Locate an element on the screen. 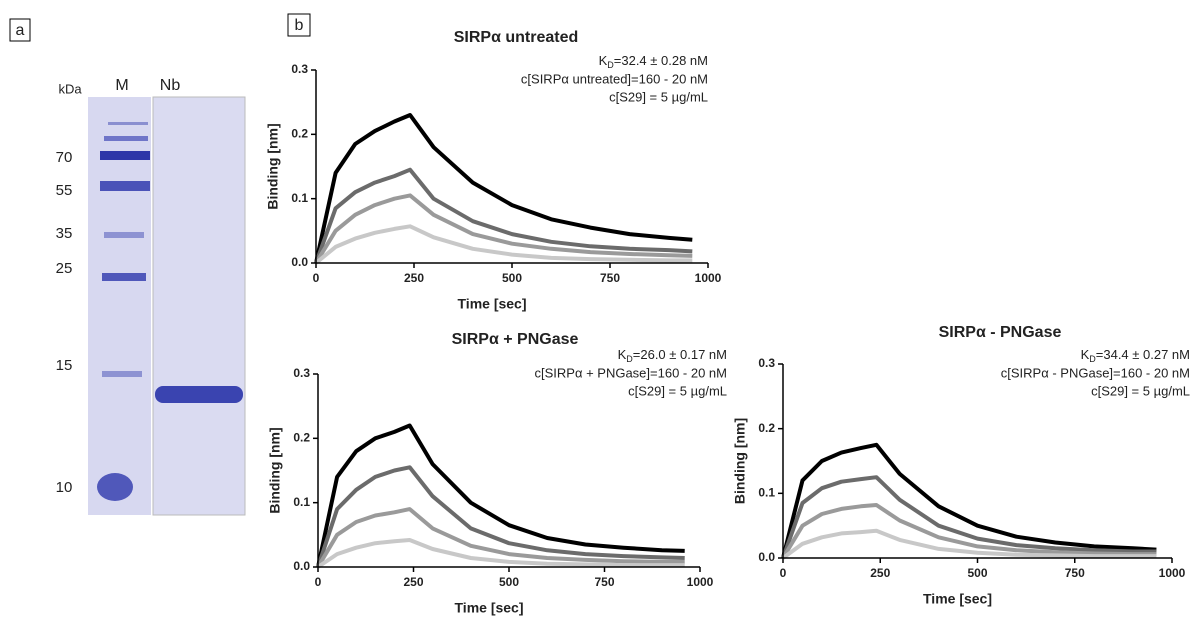 This screenshot has width=1192, height=619. lane-label: M is located at coordinates (121, 85).